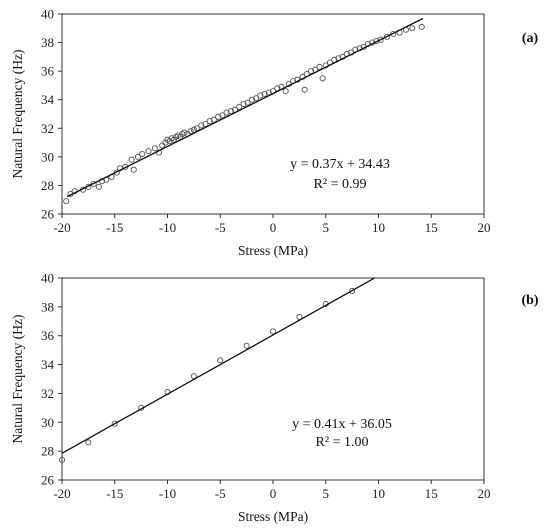 This screenshot has width=550, height=532. Describe the element at coordinates (273, 250) in the screenshot. I see `panel-a-x-axis-title: Stress (MPa)` at that location.